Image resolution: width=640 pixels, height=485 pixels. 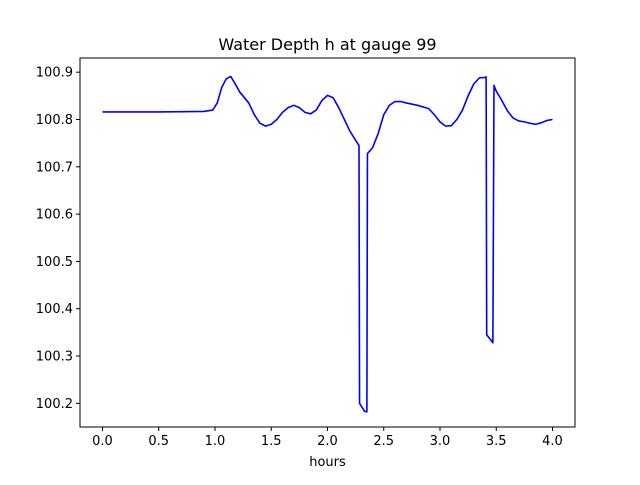 I want to click on y-tick-label: 100.3, so click(x=54, y=357).